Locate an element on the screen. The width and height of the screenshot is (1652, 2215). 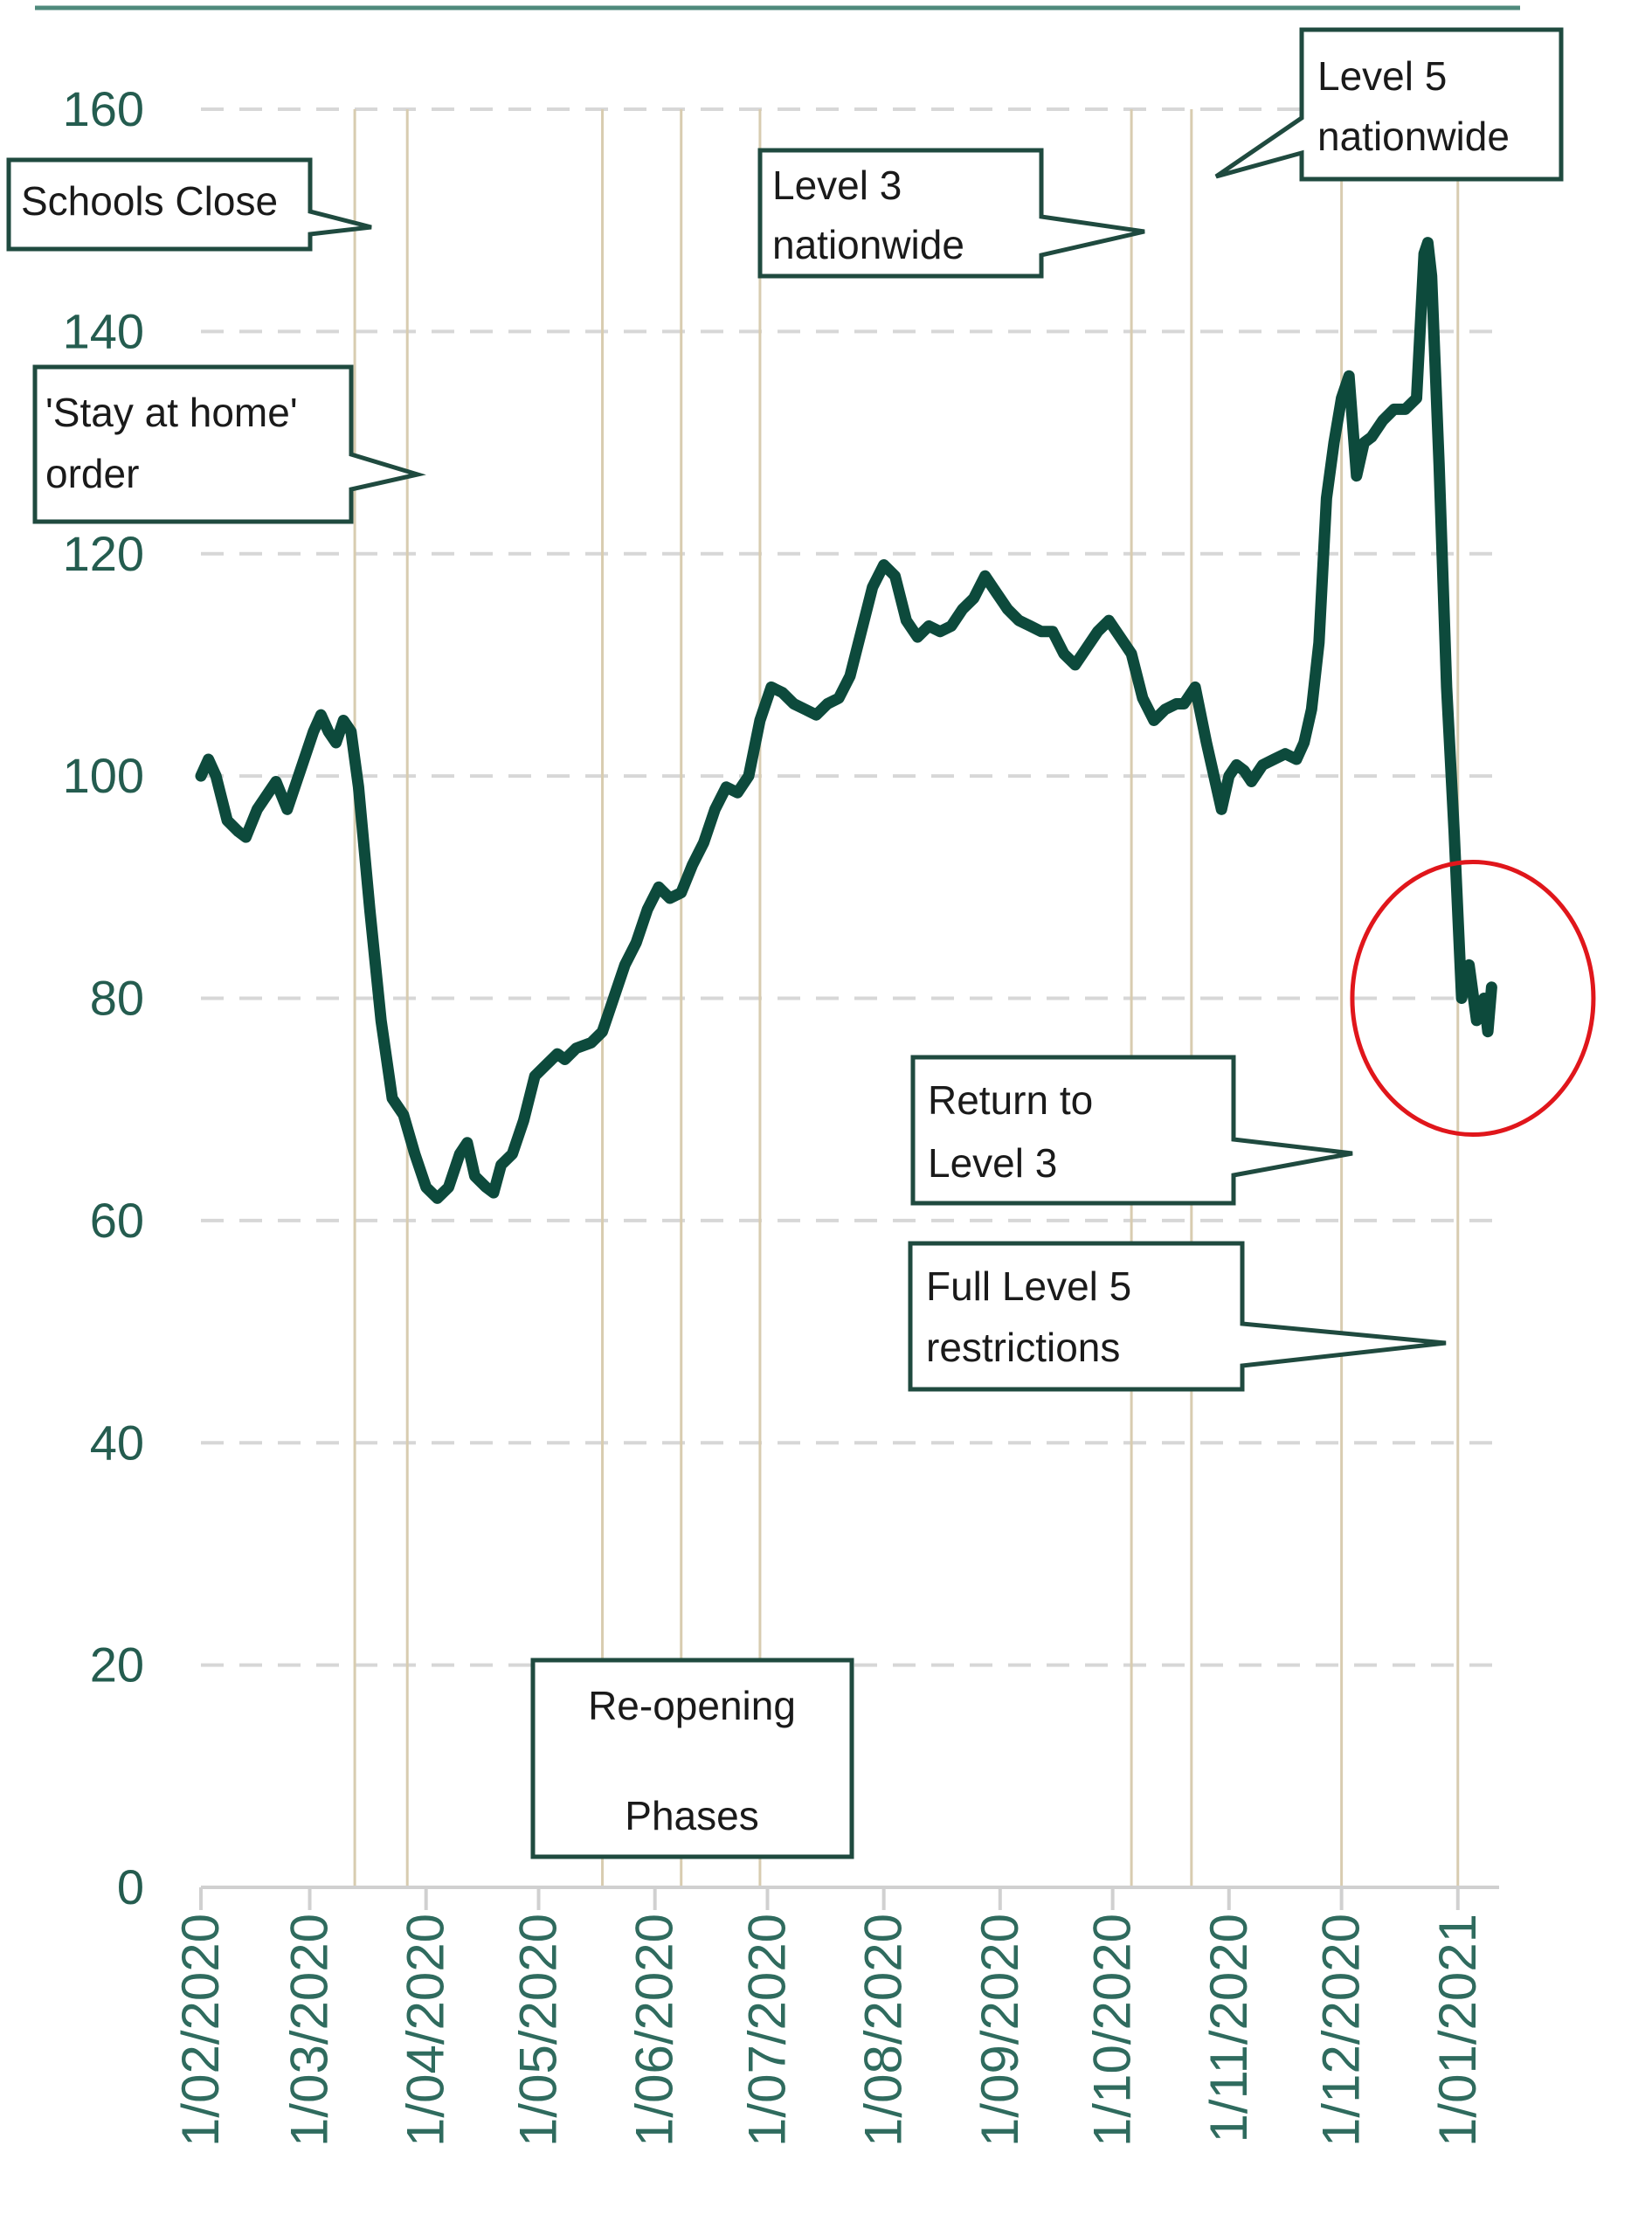
y-tick-label: 0 is located at coordinates (130, 1886).